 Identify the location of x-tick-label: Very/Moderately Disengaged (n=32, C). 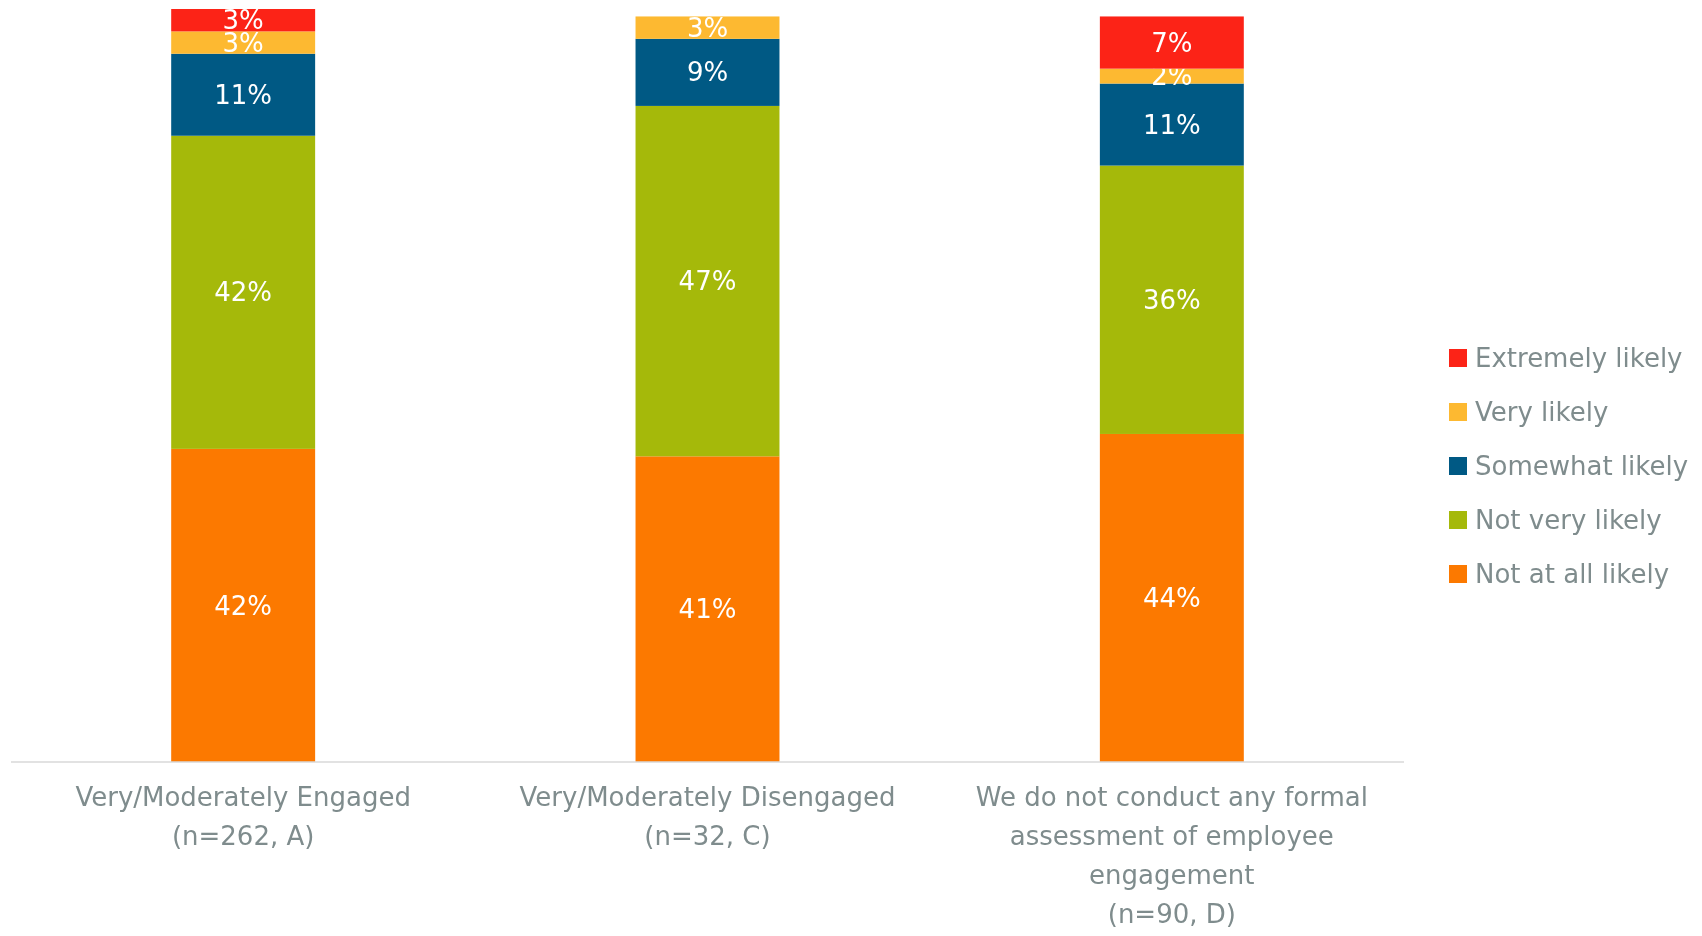
(707, 816).